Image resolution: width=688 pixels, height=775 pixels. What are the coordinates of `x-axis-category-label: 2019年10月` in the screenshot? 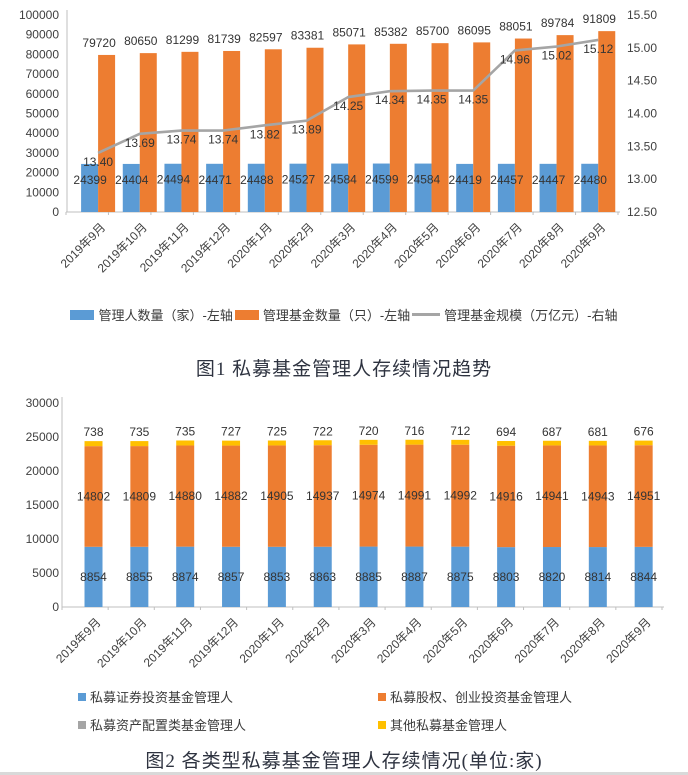 It's located at (121, 642).